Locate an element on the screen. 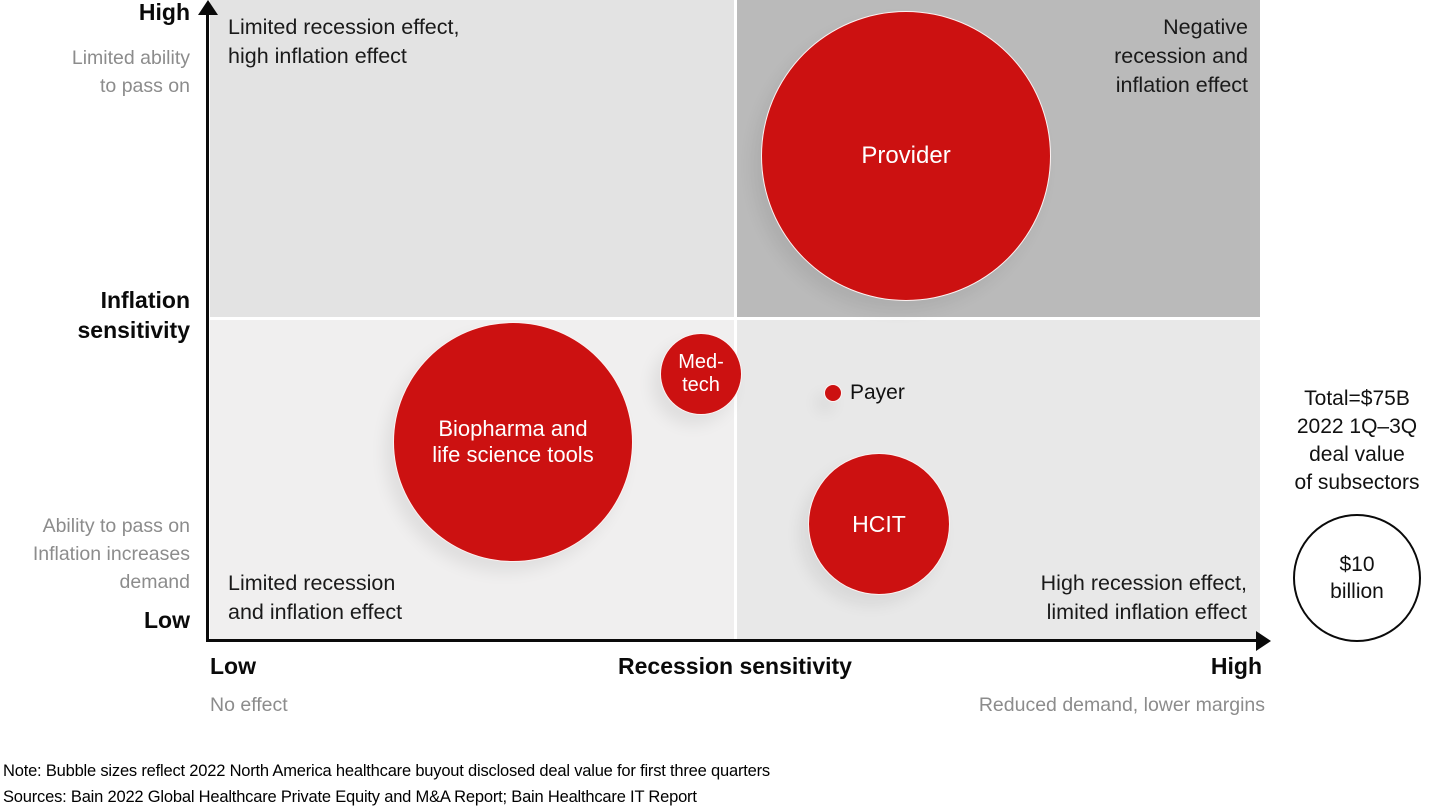 This screenshot has height=810, width=1440. bubble-provider: Provider is located at coordinates (906, 156).